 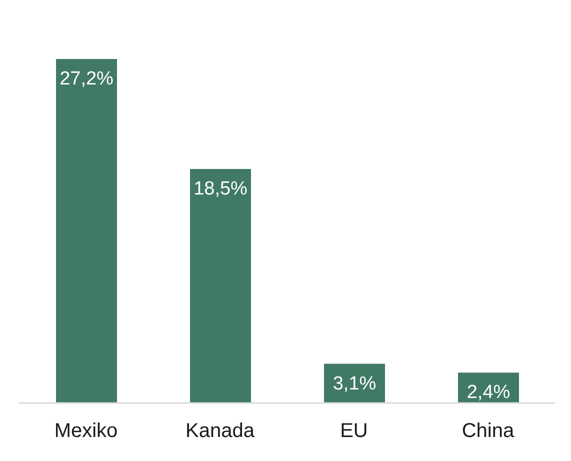 I want to click on data-label: 2,4%, so click(x=488, y=393).